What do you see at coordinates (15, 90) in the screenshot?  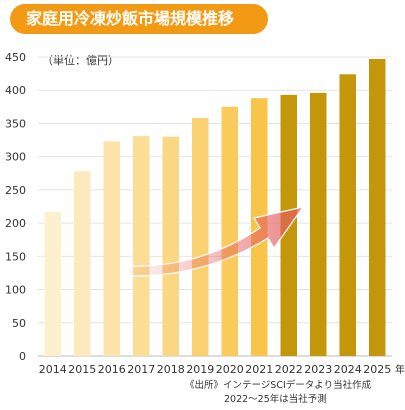 I see `y-tick-label: 400` at bounding box center [15, 90].